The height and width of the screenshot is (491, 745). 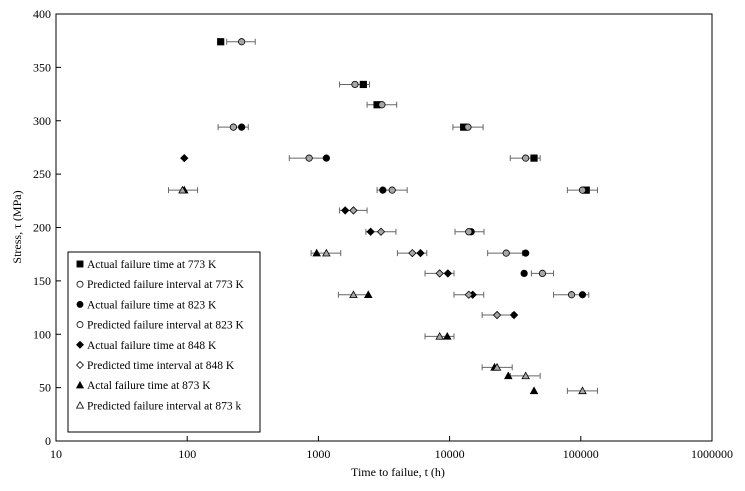 I want to click on legend-label: Predicted failure interval at 773 K, so click(x=165, y=285).